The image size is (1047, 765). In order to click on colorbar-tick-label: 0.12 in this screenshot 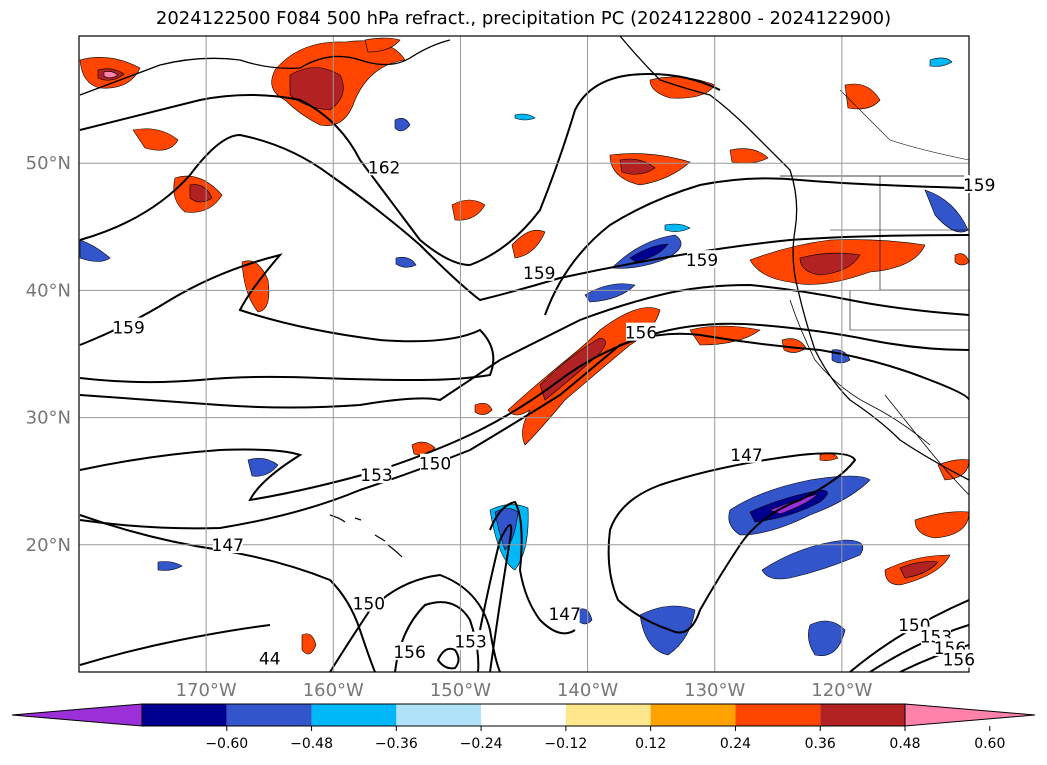, I will do `click(650, 744)`.